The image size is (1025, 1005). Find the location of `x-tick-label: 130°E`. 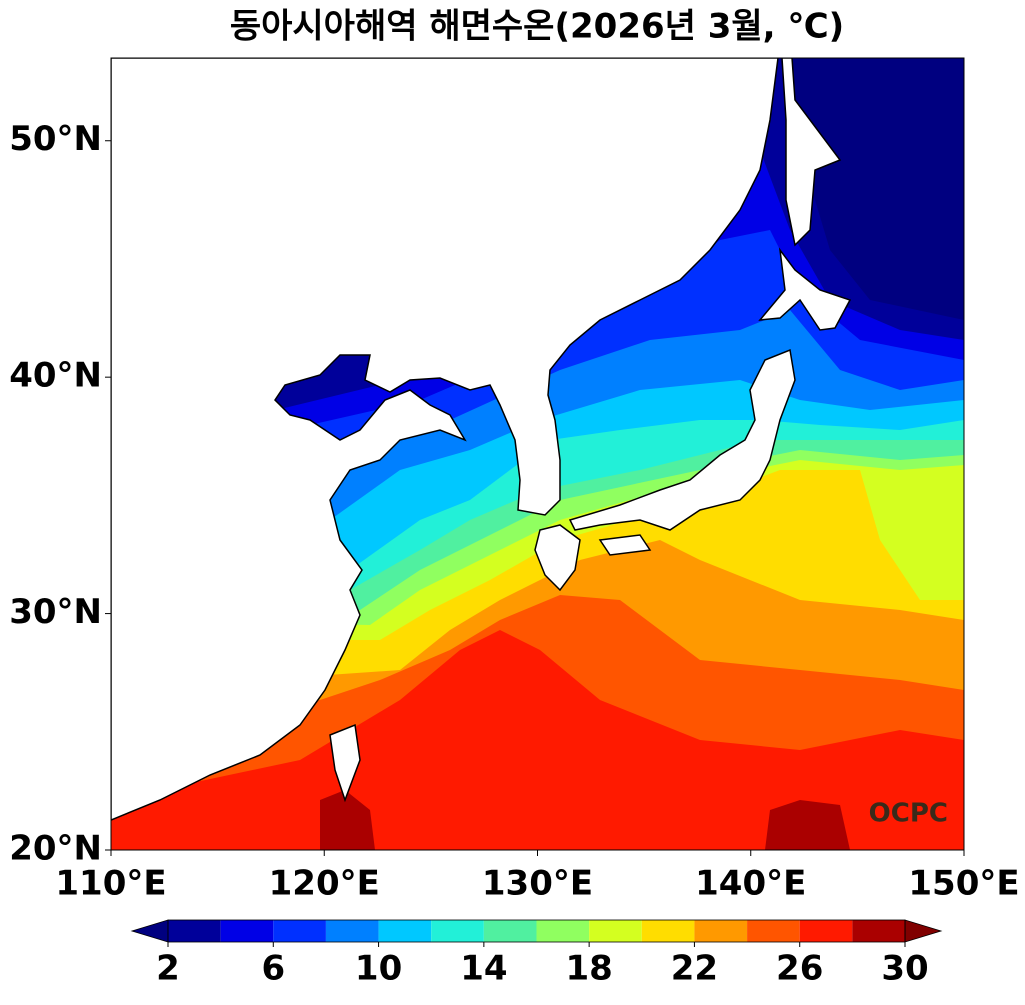

x-tick-label: 130°E is located at coordinates (537, 884).